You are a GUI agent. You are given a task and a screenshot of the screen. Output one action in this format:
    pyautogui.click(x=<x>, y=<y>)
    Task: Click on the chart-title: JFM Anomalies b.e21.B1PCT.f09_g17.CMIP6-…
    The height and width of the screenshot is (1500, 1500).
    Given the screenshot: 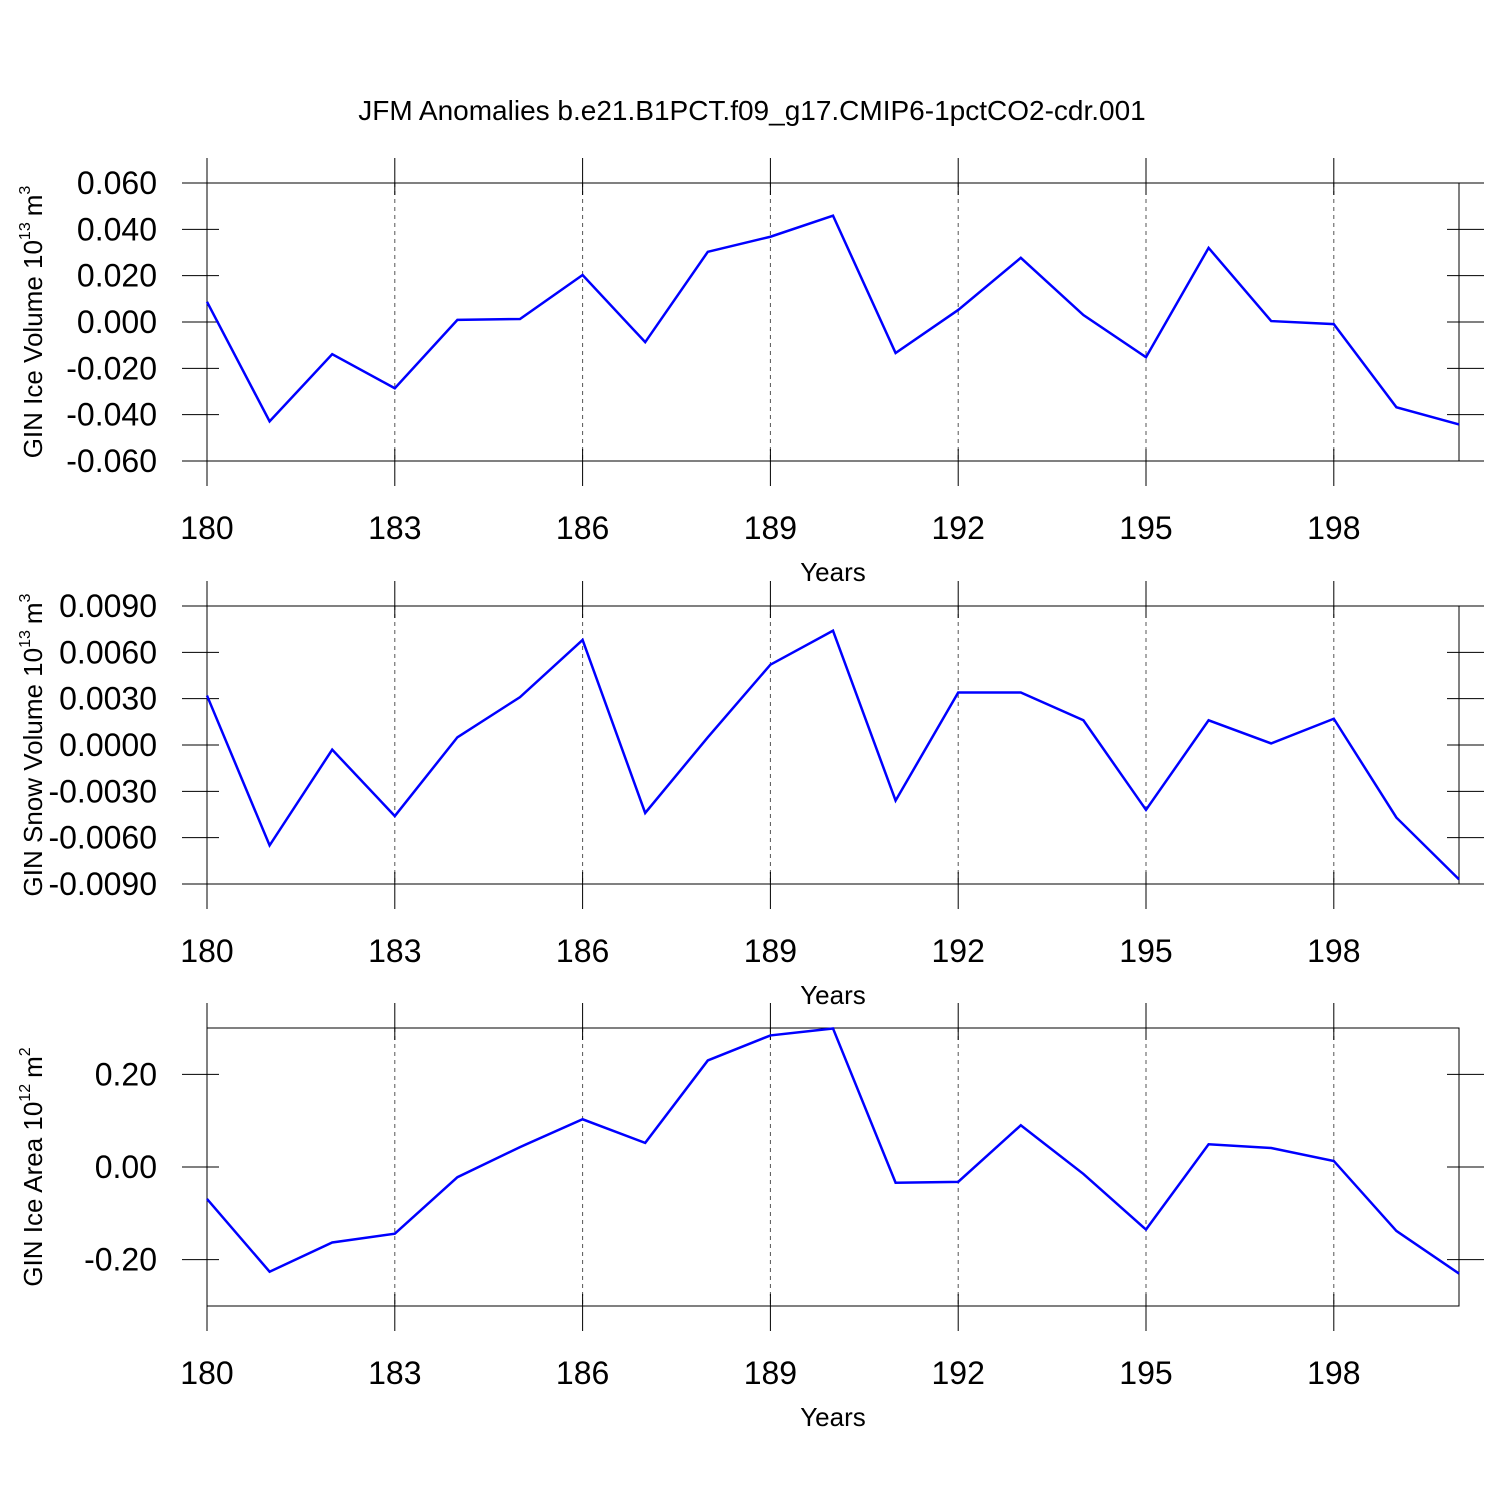 What is the action you would take?
    pyautogui.click(x=752, y=110)
    